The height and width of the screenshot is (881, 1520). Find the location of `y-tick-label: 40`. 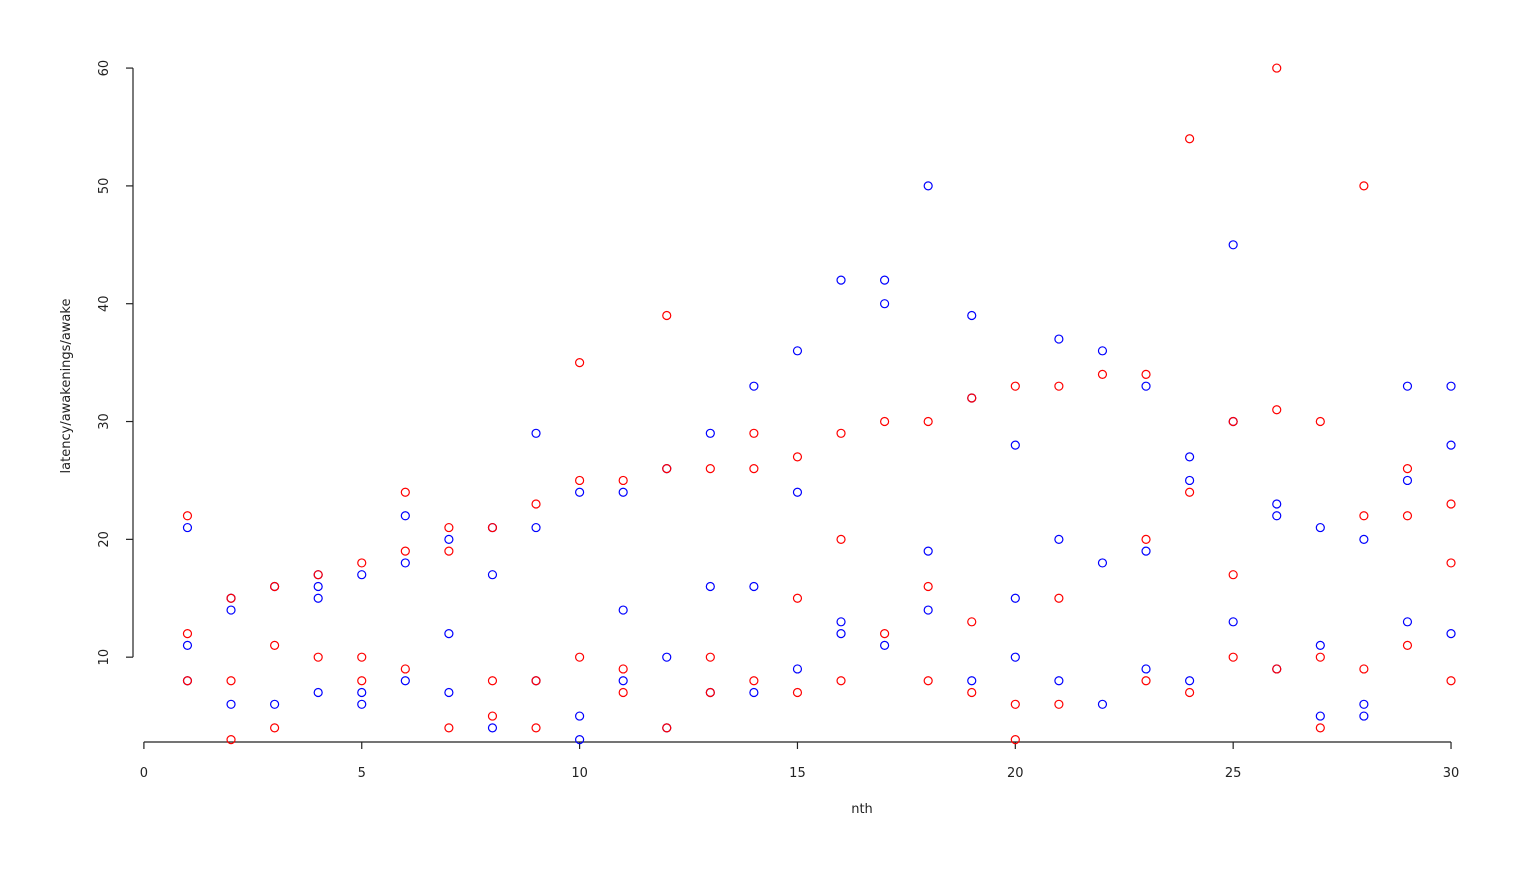

y-tick-label: 40 is located at coordinates (104, 303).